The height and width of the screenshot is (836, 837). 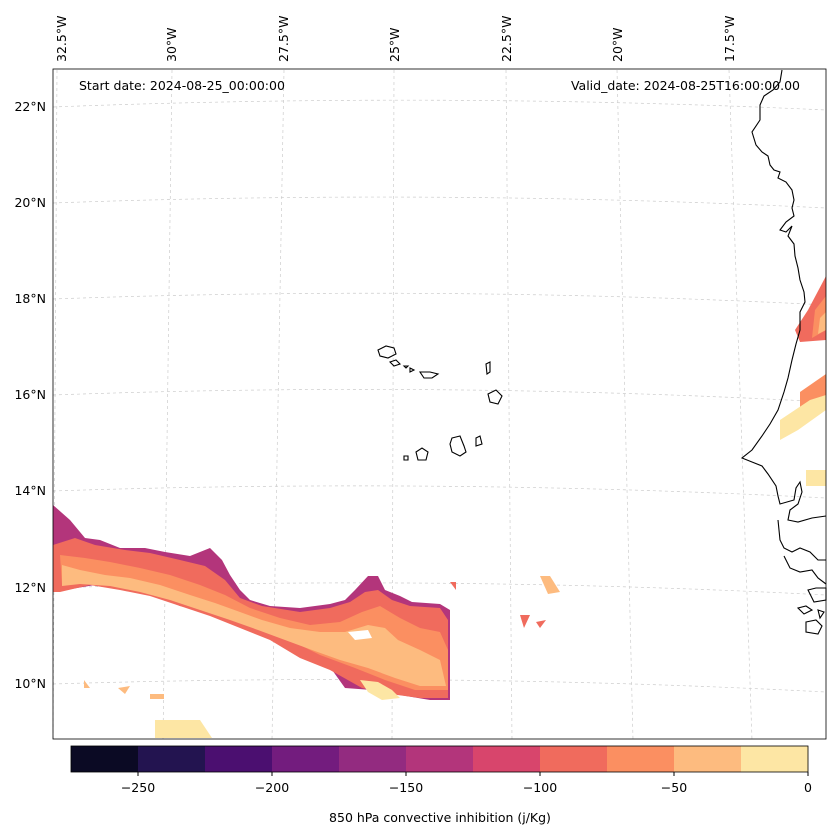 I want to click on cin-band-light, so click(x=380, y=690).